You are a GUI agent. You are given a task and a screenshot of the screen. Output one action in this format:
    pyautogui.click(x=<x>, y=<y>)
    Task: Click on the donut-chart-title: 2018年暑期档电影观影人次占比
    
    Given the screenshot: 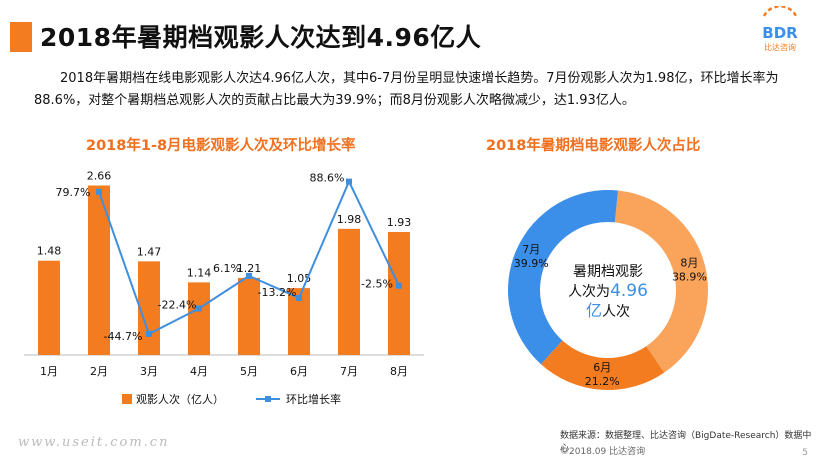 What is the action you would take?
    pyautogui.click(x=593, y=146)
    